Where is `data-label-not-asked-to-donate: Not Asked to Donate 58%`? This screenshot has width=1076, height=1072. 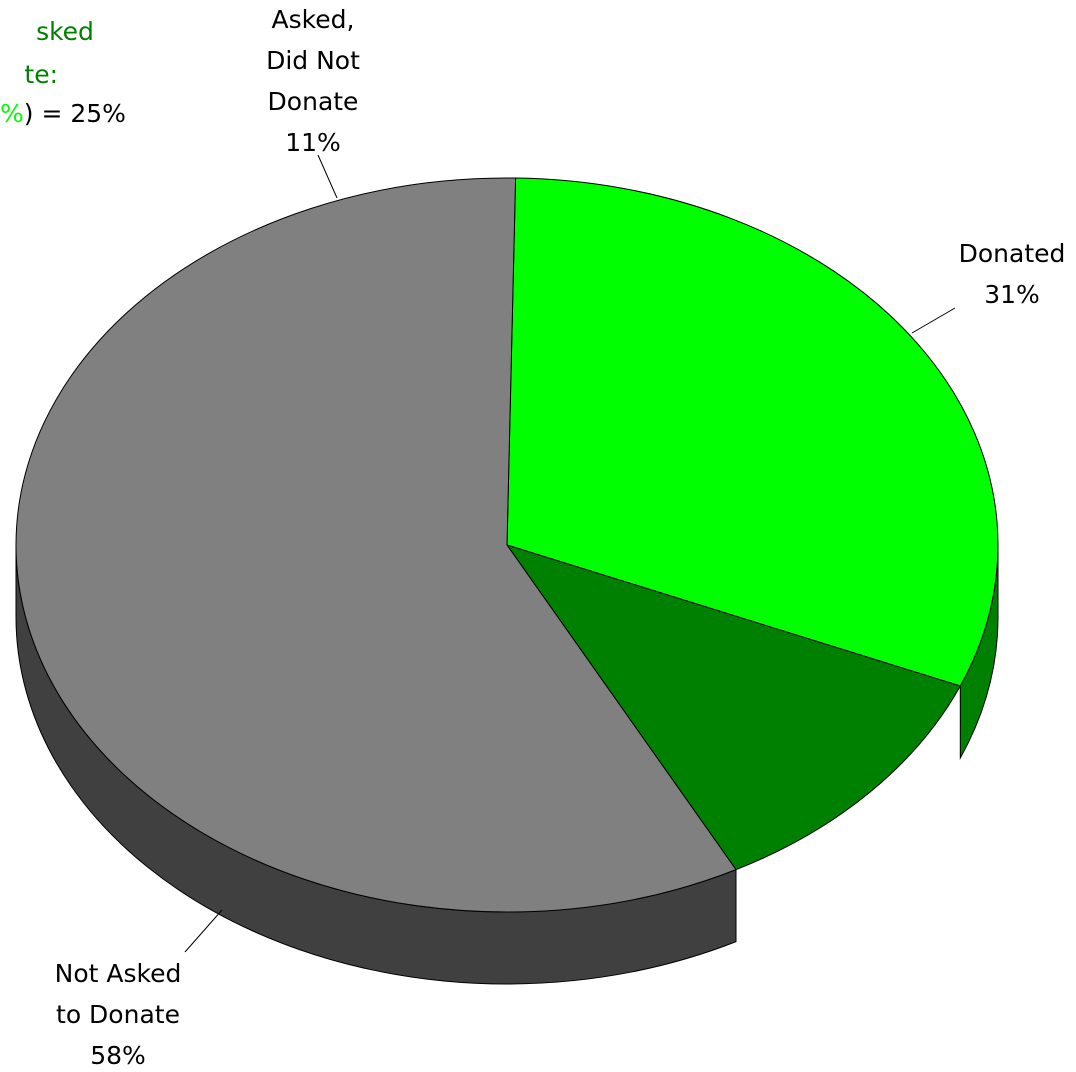
data-label-not-asked-to-donate: Not Asked to Donate 58% is located at coordinates (118, 1014).